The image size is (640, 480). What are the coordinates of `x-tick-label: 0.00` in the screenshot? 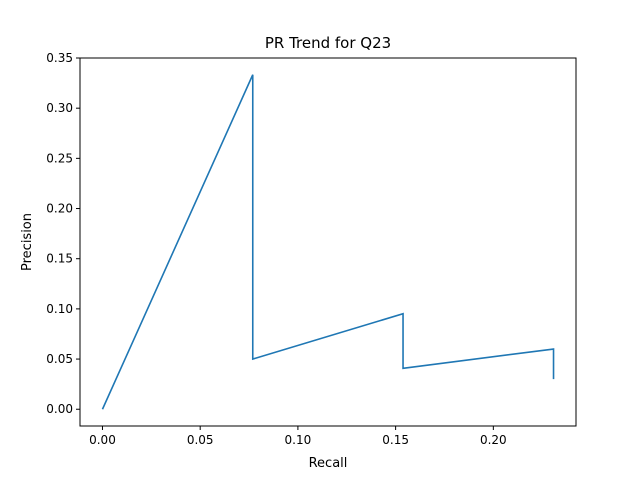 It's located at (102, 440).